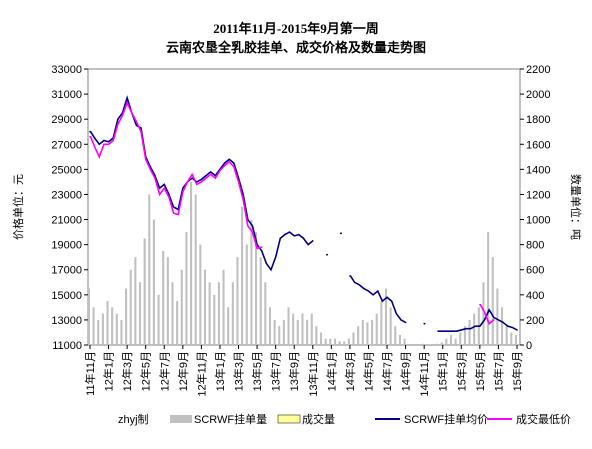 Image resolution: width=592 pixels, height=449 pixels. I want to click on y2-tick-label: 1400, so click(538, 170).